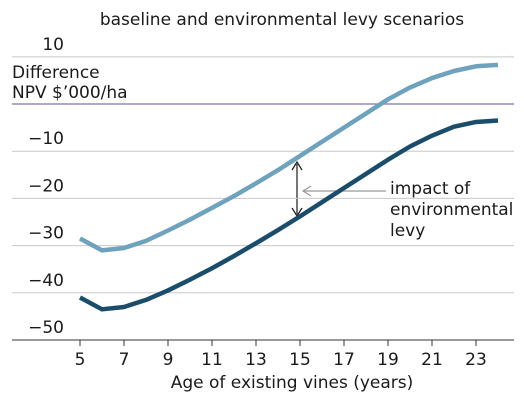 Image resolution: width=524 pixels, height=400 pixels. What do you see at coordinates (476, 360) in the screenshot?
I see `x-tick-label: 23` at bounding box center [476, 360].